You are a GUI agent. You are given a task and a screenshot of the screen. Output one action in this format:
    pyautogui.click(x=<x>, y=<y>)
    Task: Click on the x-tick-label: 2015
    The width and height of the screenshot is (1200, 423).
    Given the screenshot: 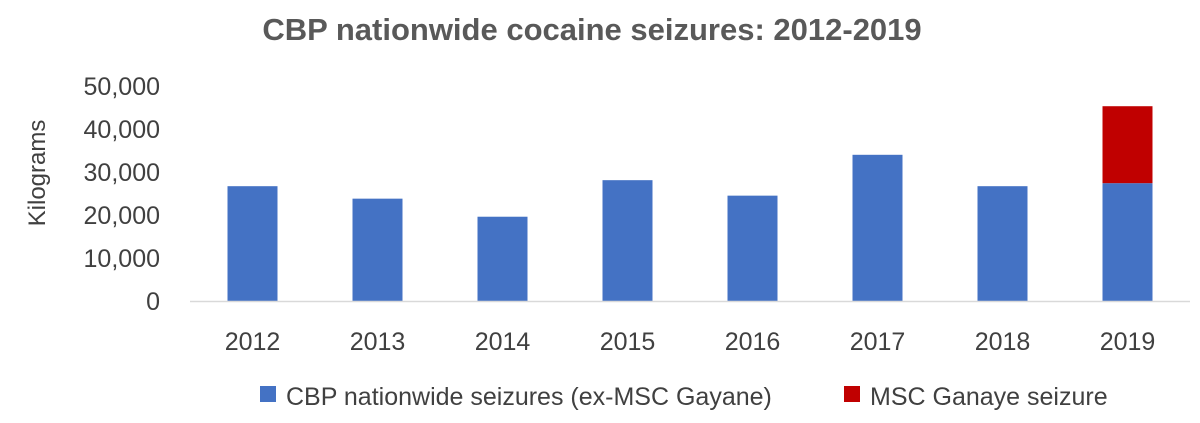 What is the action you would take?
    pyautogui.click(x=628, y=342)
    